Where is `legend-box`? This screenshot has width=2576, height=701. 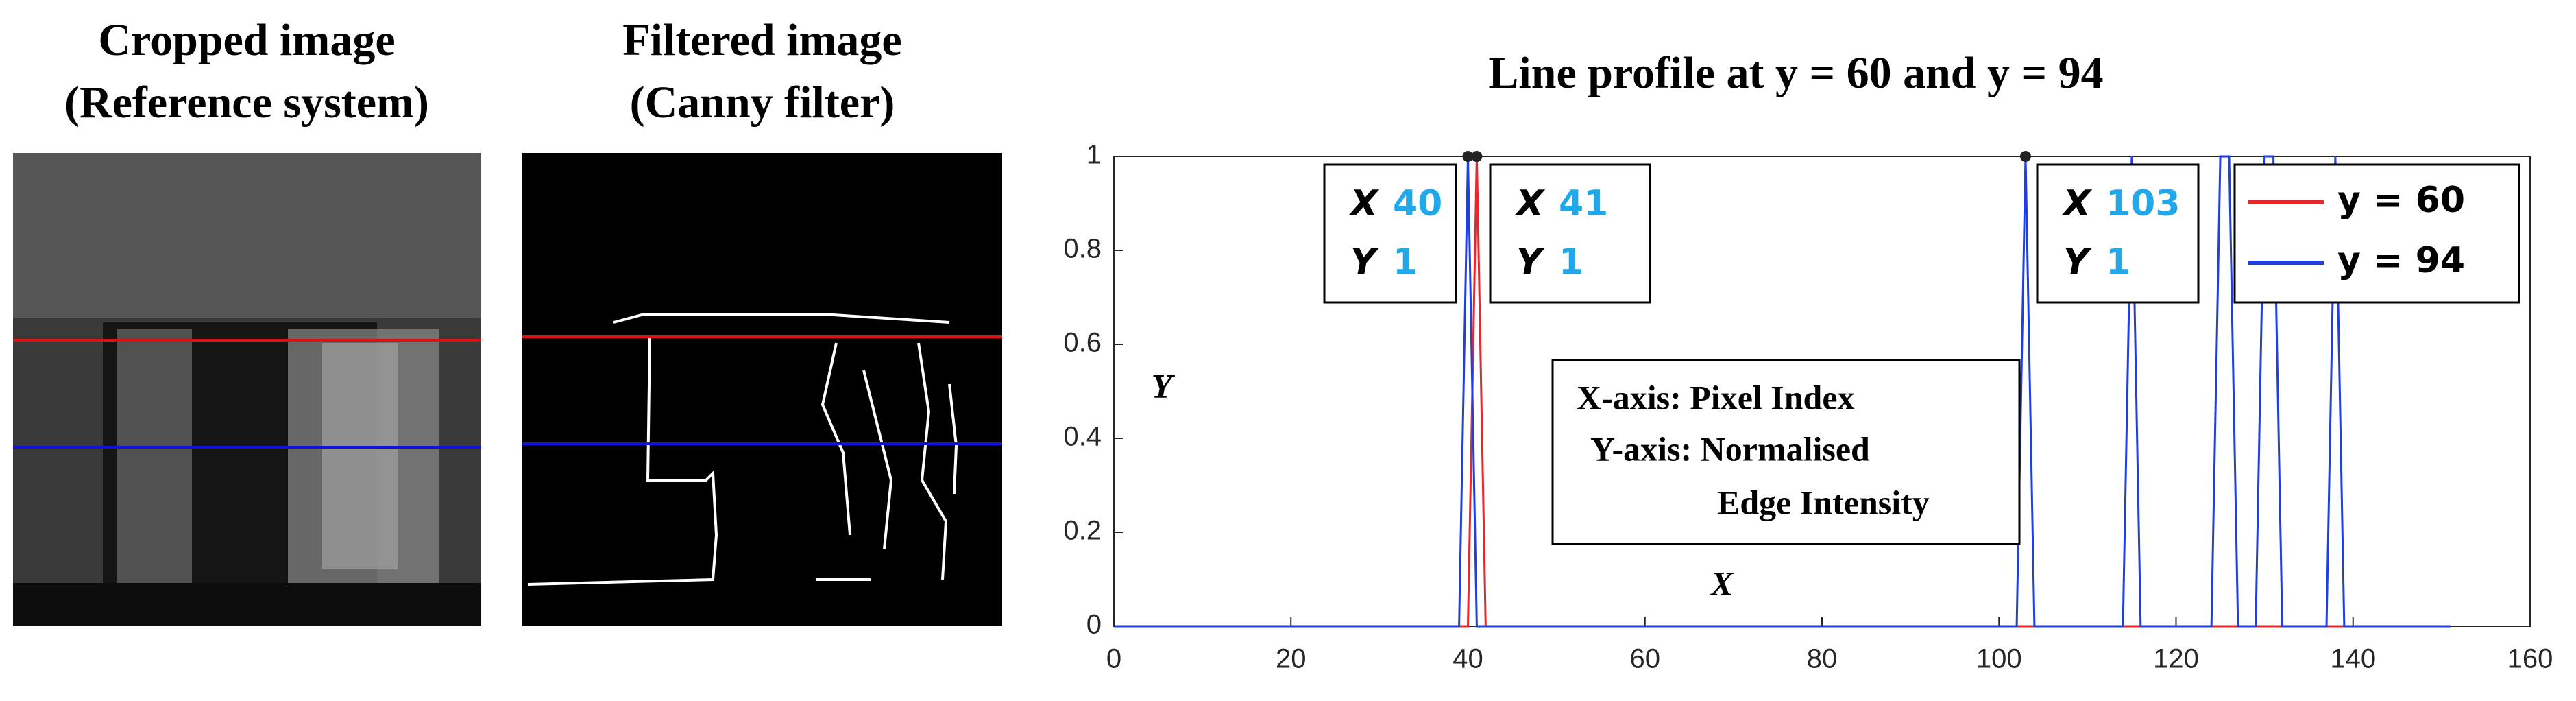
legend-box is located at coordinates (2376, 234).